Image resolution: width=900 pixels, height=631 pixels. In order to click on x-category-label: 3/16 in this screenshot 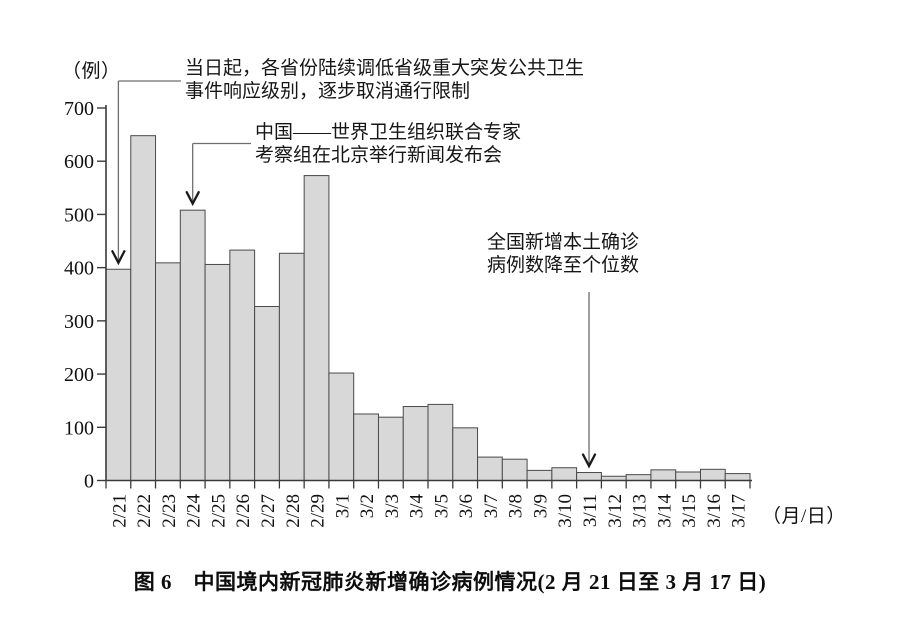, I will do `click(714, 511)`.